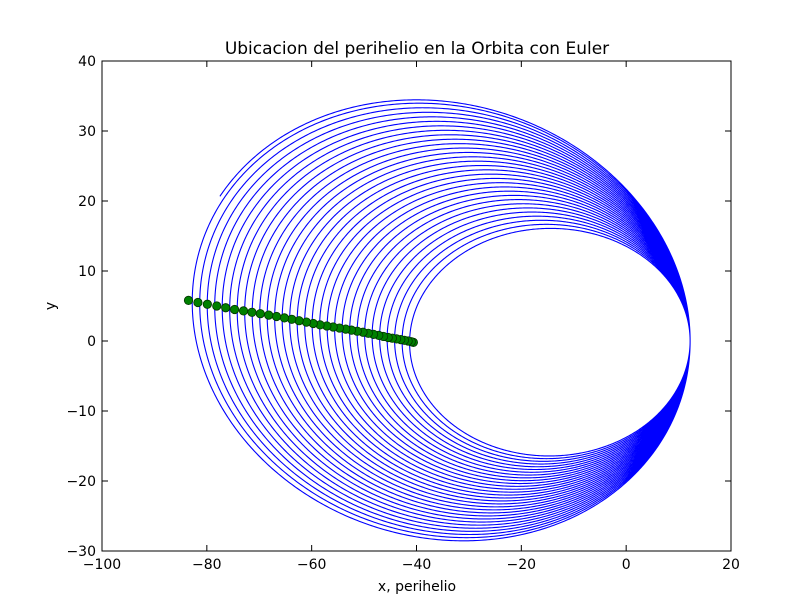 The width and height of the screenshot is (812, 612). Describe the element at coordinates (87, 272) in the screenshot. I see `y-tick-label: 10` at that location.